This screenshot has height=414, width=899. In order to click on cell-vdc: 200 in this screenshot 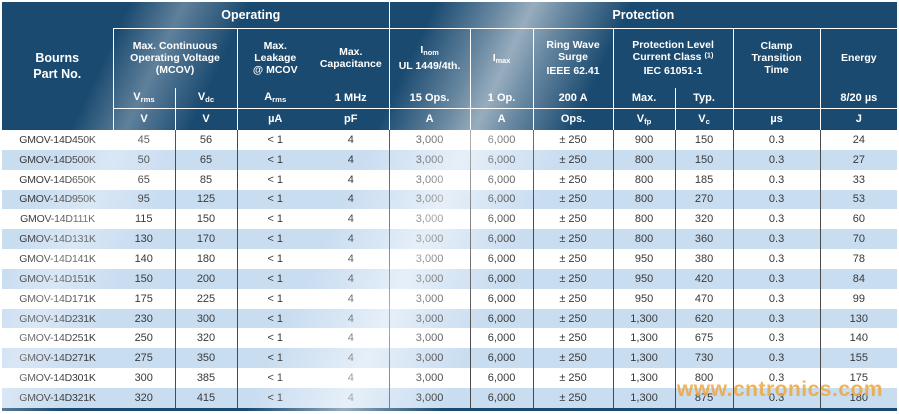, I will do `click(205, 278)`.